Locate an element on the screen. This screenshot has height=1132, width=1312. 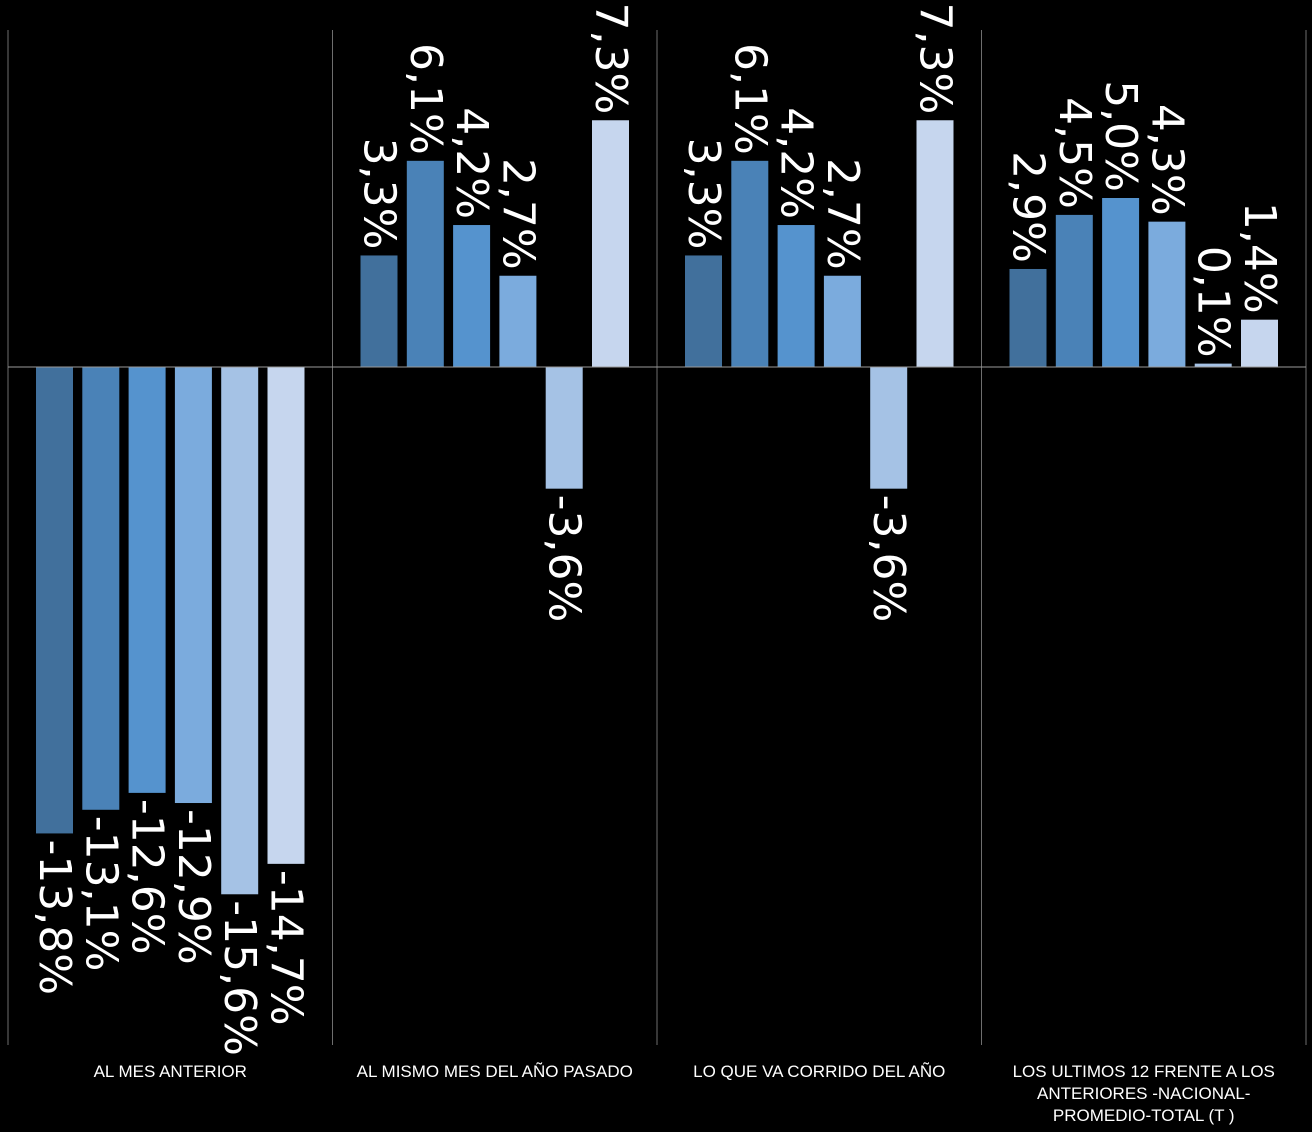
data-label: -13,8% is located at coordinates (54, 917).